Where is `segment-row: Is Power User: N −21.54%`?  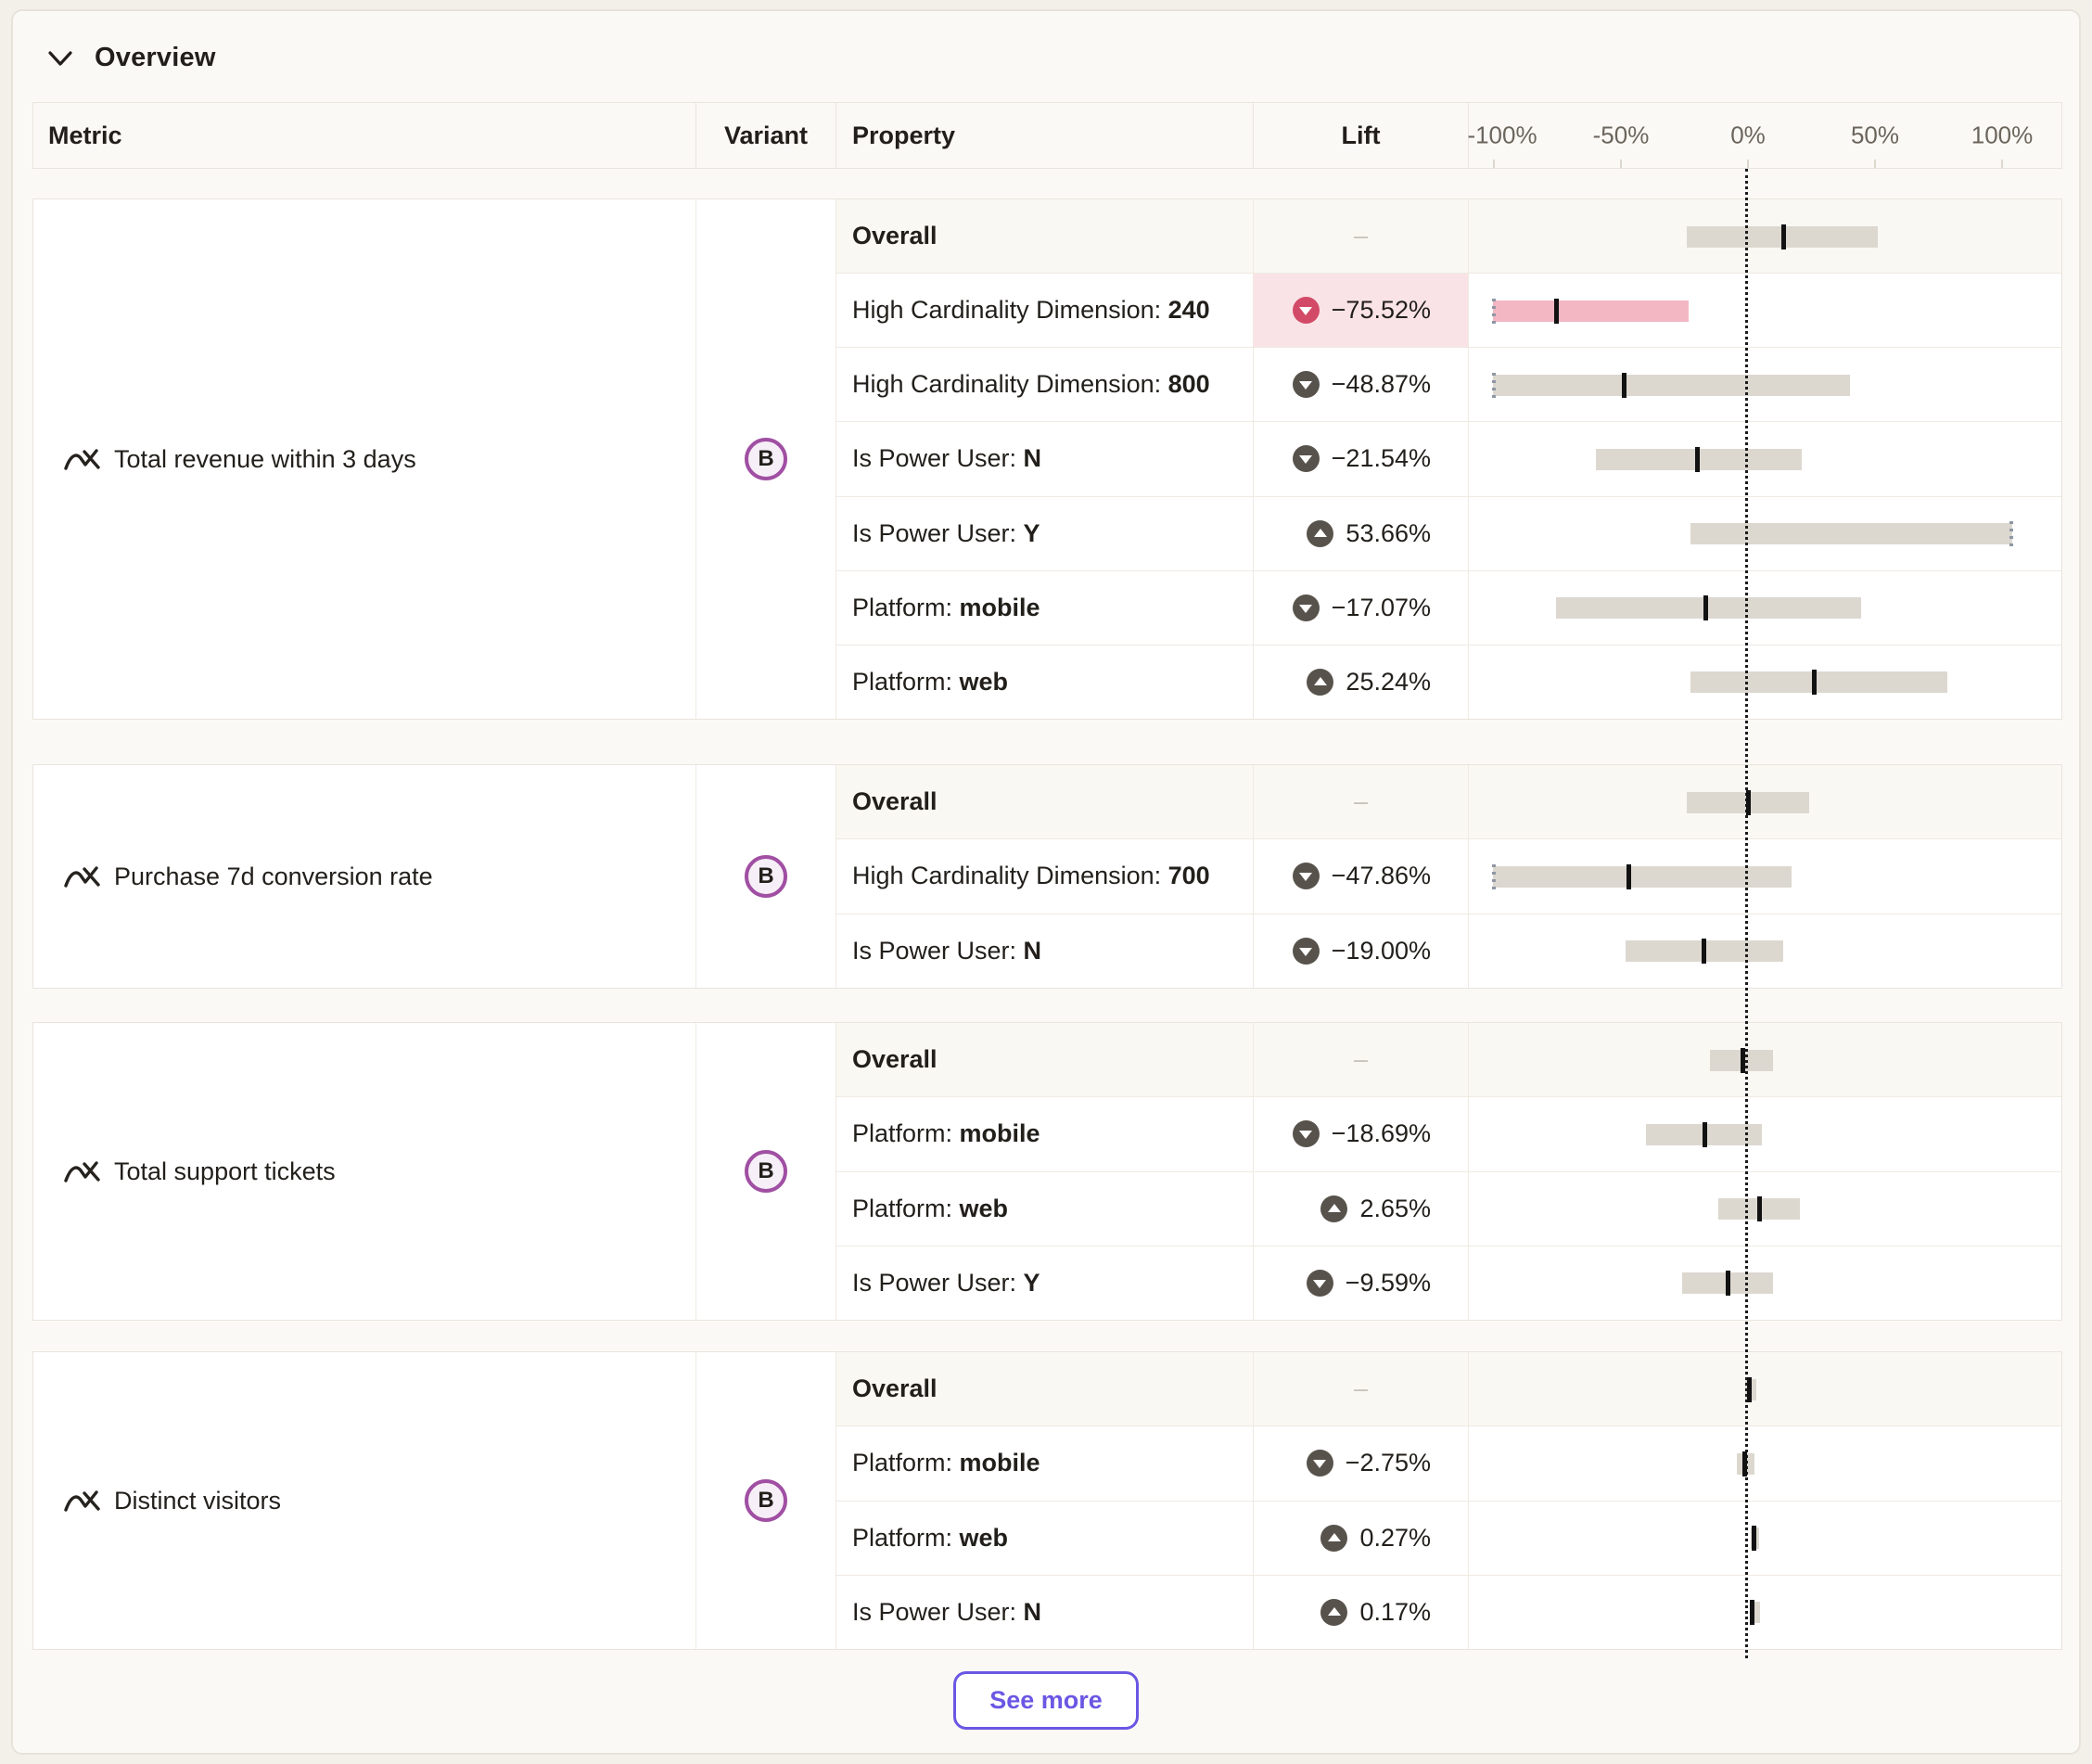 segment-row: Is Power User: N −21.54% is located at coordinates (1448, 458).